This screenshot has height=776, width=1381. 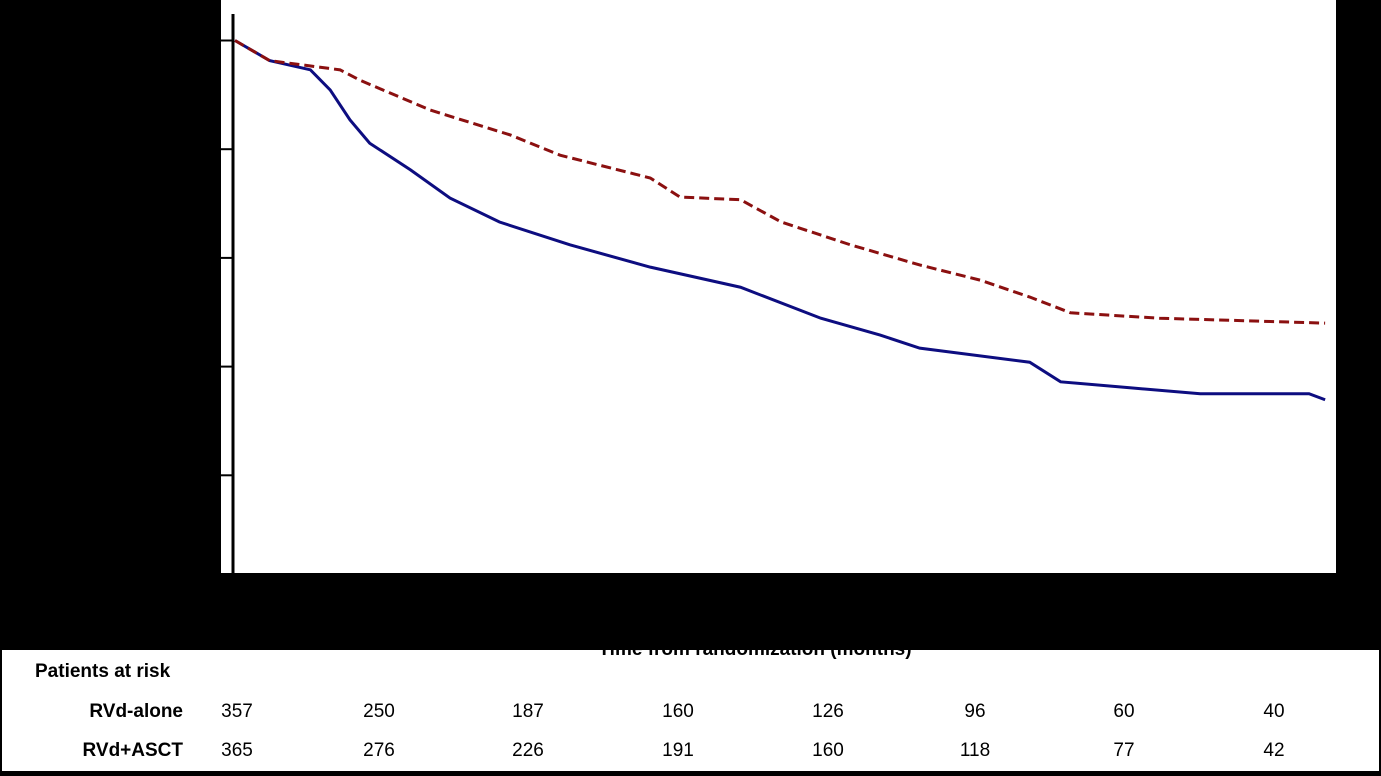 What do you see at coordinates (379, 750) in the screenshot?
I see `risk-count: 276` at bounding box center [379, 750].